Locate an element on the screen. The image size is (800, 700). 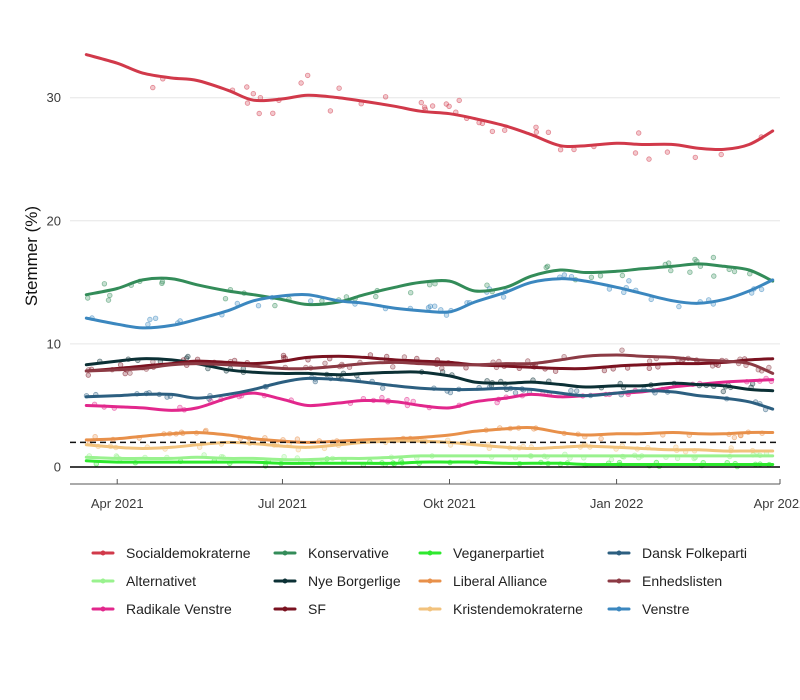
trend-line-kristendemokraterne is located at coordinates (429, 446).